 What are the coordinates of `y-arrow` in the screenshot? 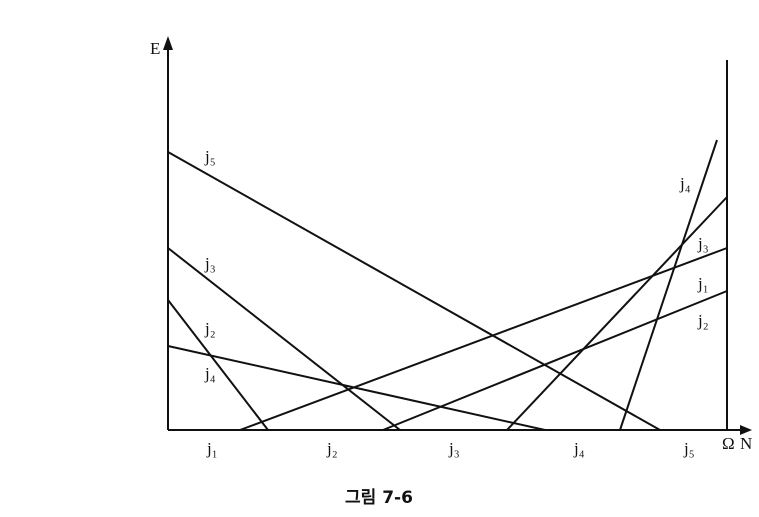 It's located at (168, 43).